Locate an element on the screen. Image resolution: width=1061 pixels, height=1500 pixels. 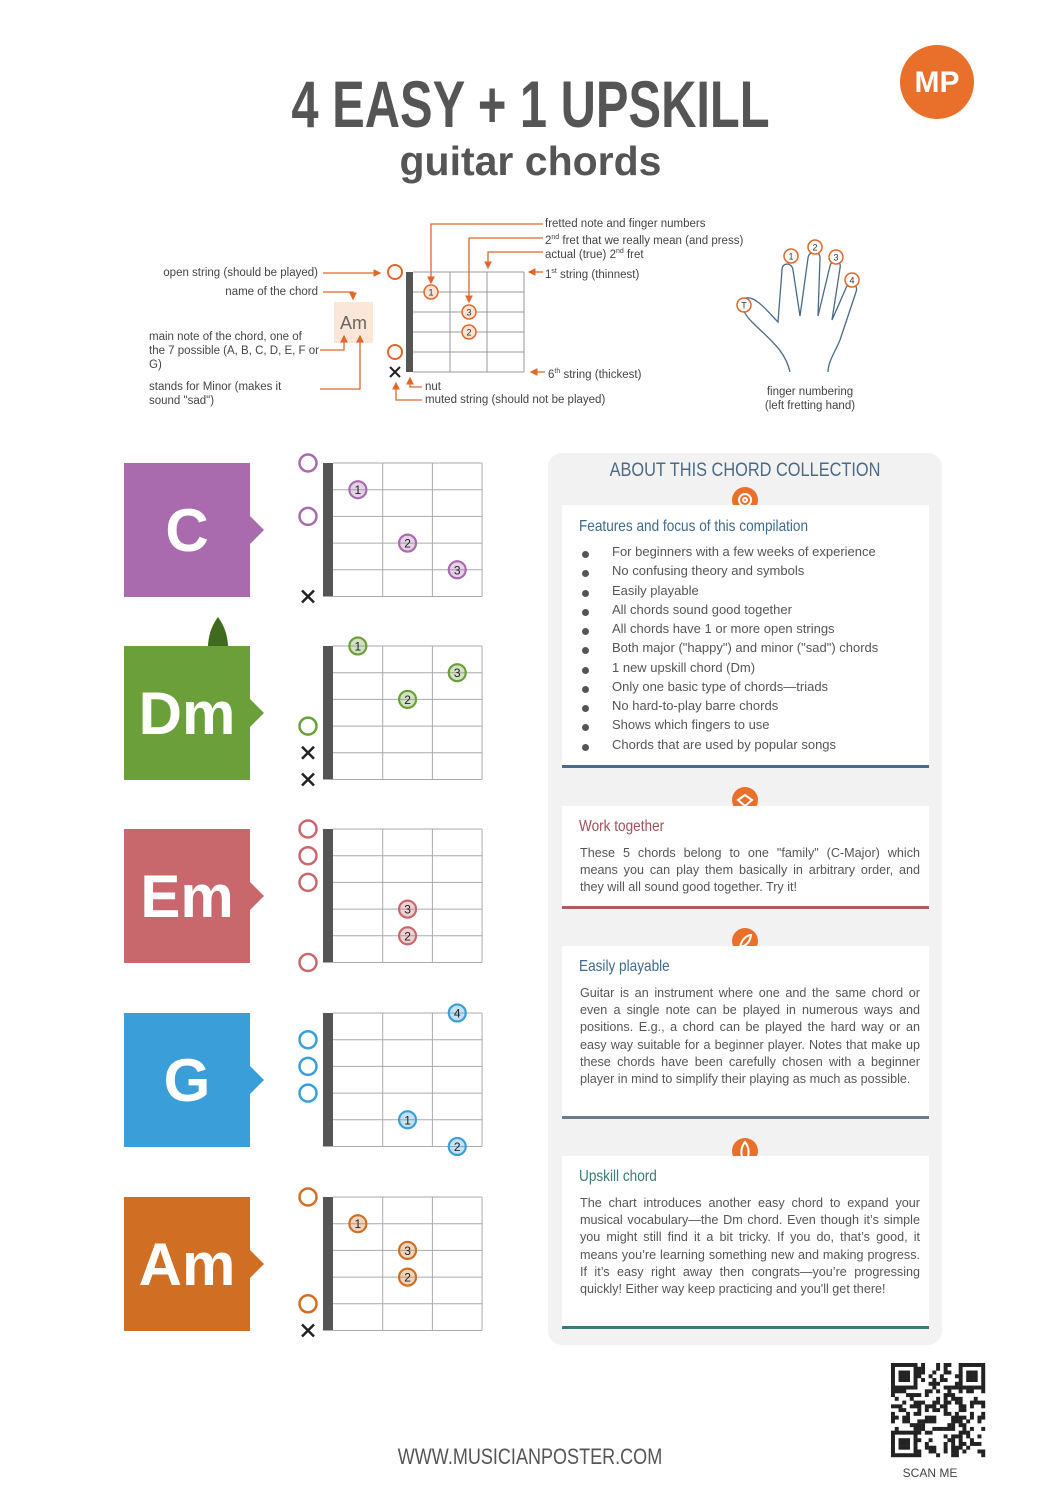
chord-name: Am is located at coordinates (187, 1264).